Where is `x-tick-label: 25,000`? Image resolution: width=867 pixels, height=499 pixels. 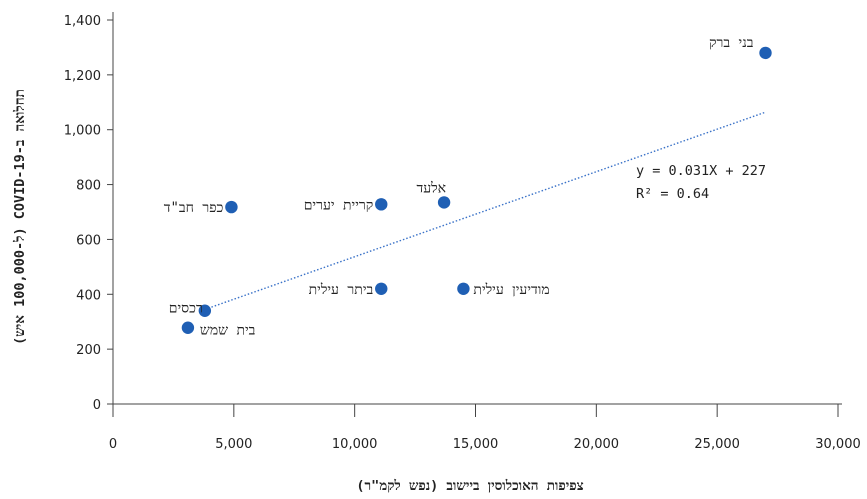
x-tick-label: 25,000 is located at coordinates (717, 444).